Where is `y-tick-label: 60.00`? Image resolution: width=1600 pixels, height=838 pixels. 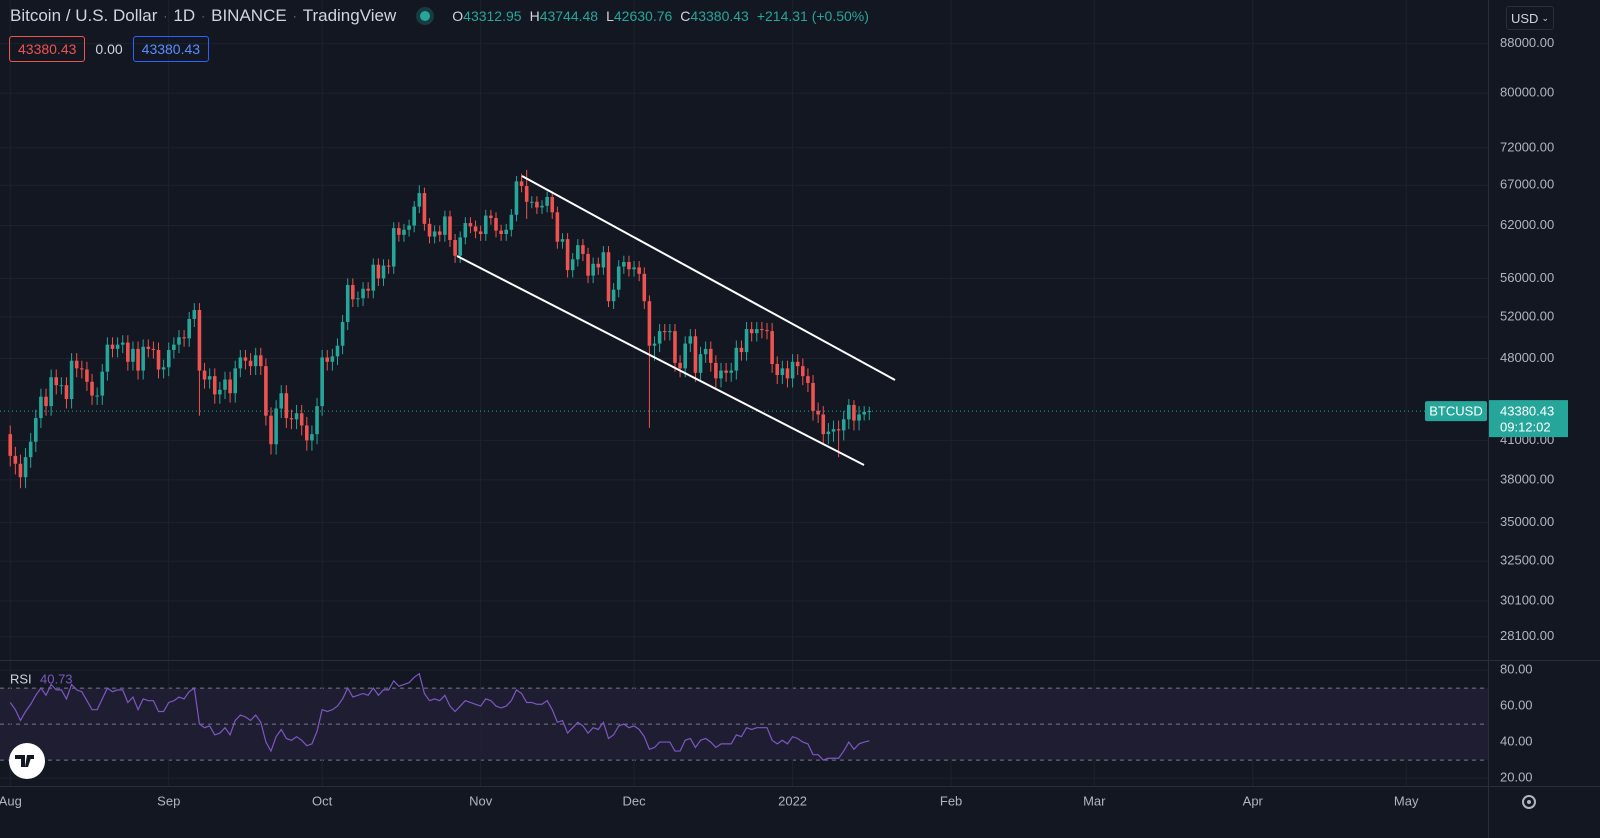
y-tick-label: 60.00 is located at coordinates (1516, 705).